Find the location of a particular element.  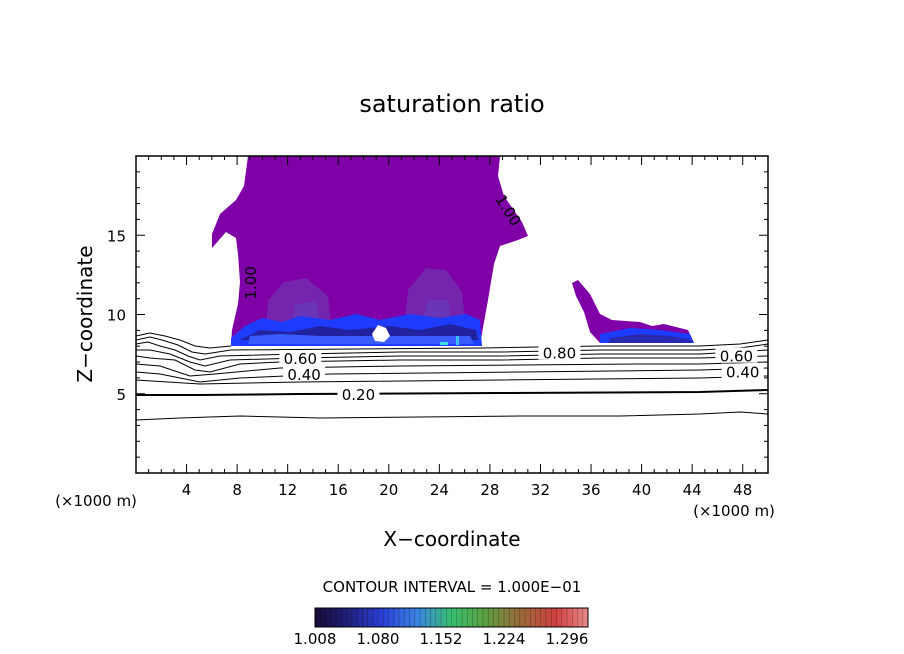

colorbar-tick-label: 1.080 is located at coordinates (378, 639).